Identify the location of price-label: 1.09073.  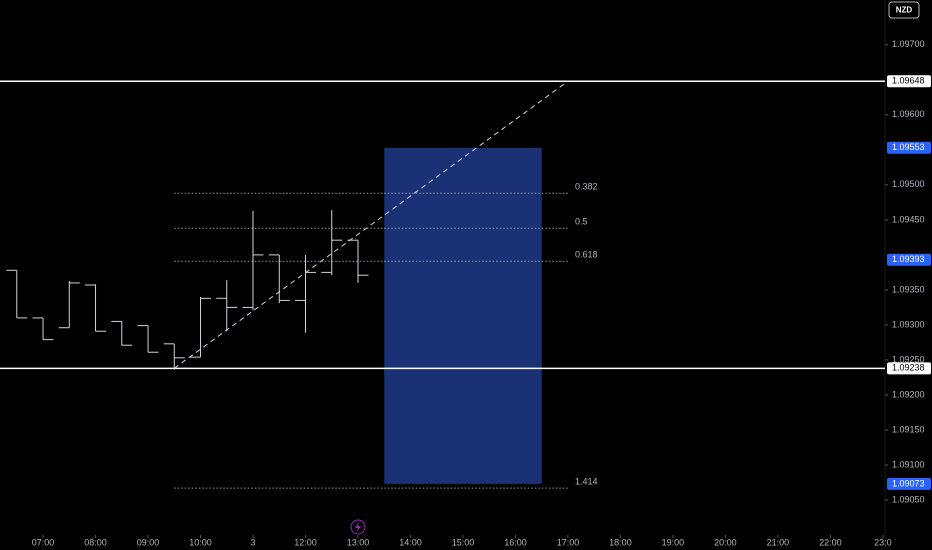
(908, 483).